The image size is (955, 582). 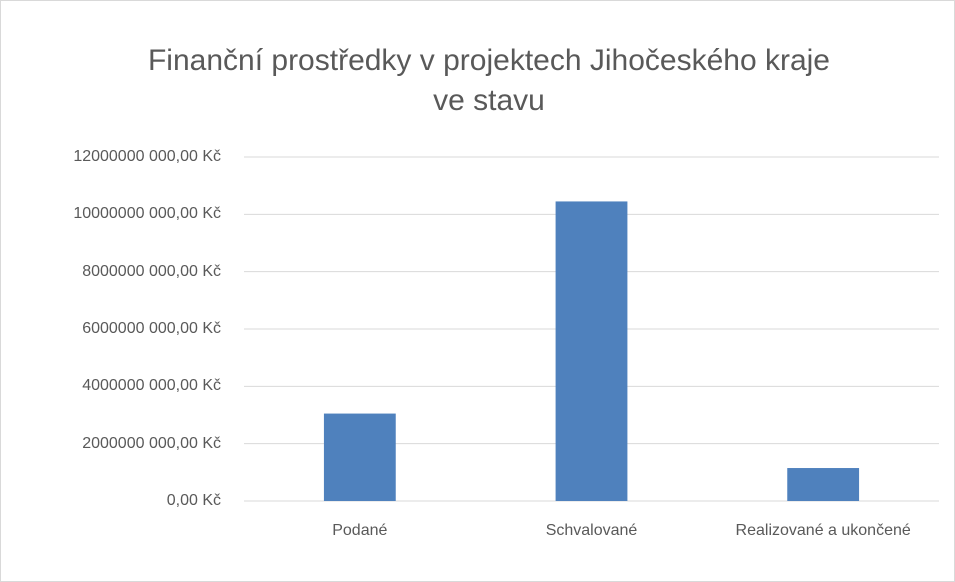 I want to click on y-tick-label: 4000000 000,00 Kč, so click(x=151, y=386).